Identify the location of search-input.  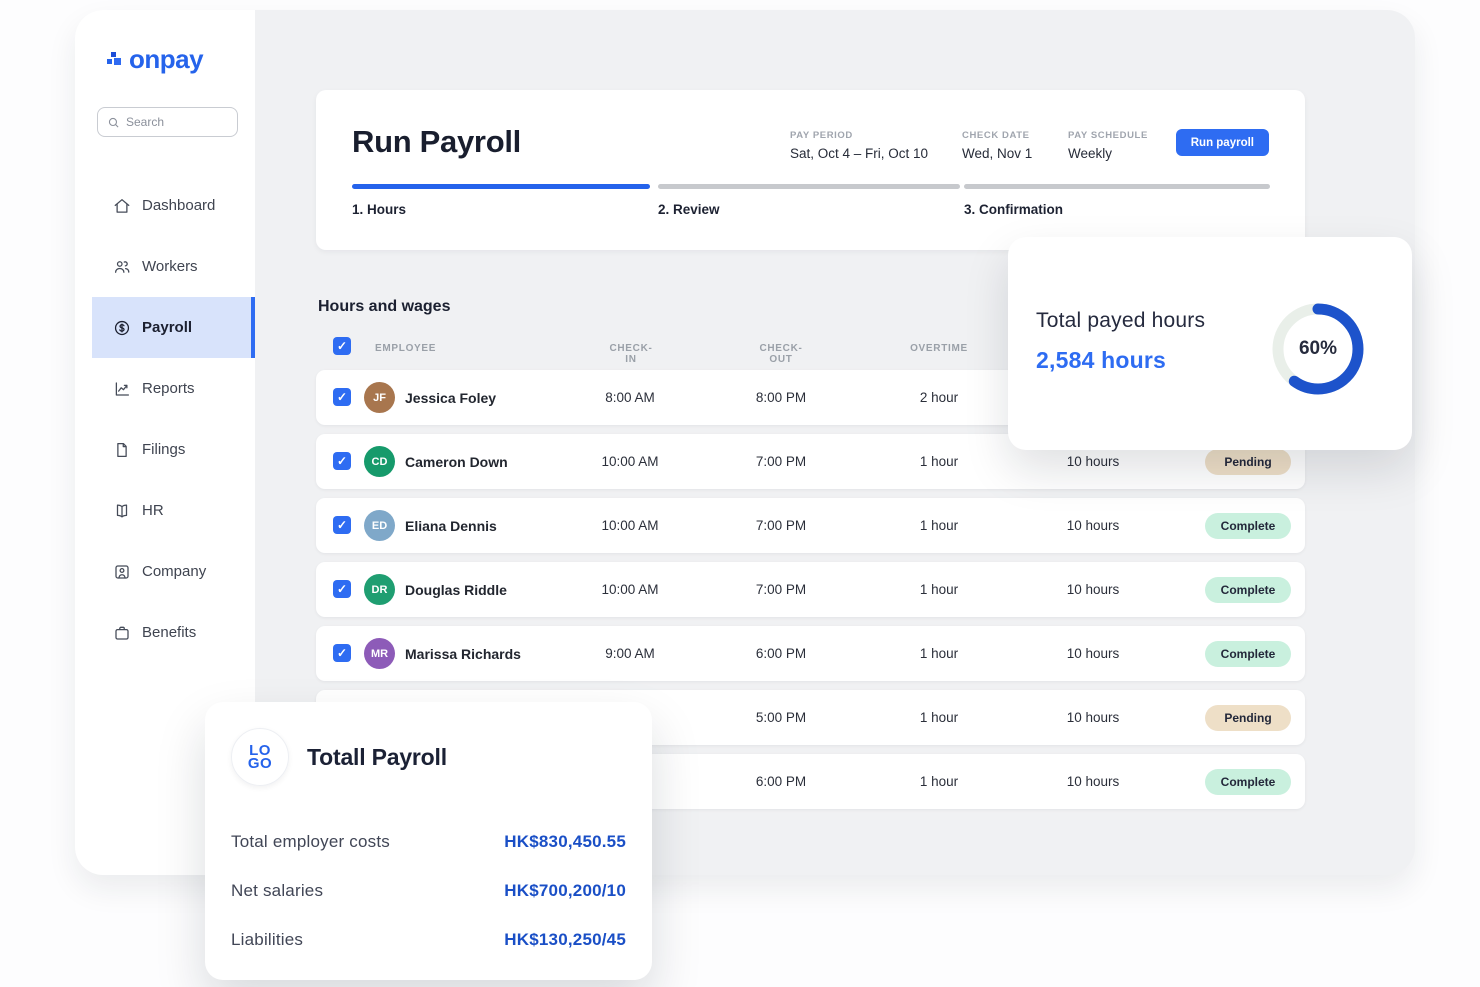
(177, 122).